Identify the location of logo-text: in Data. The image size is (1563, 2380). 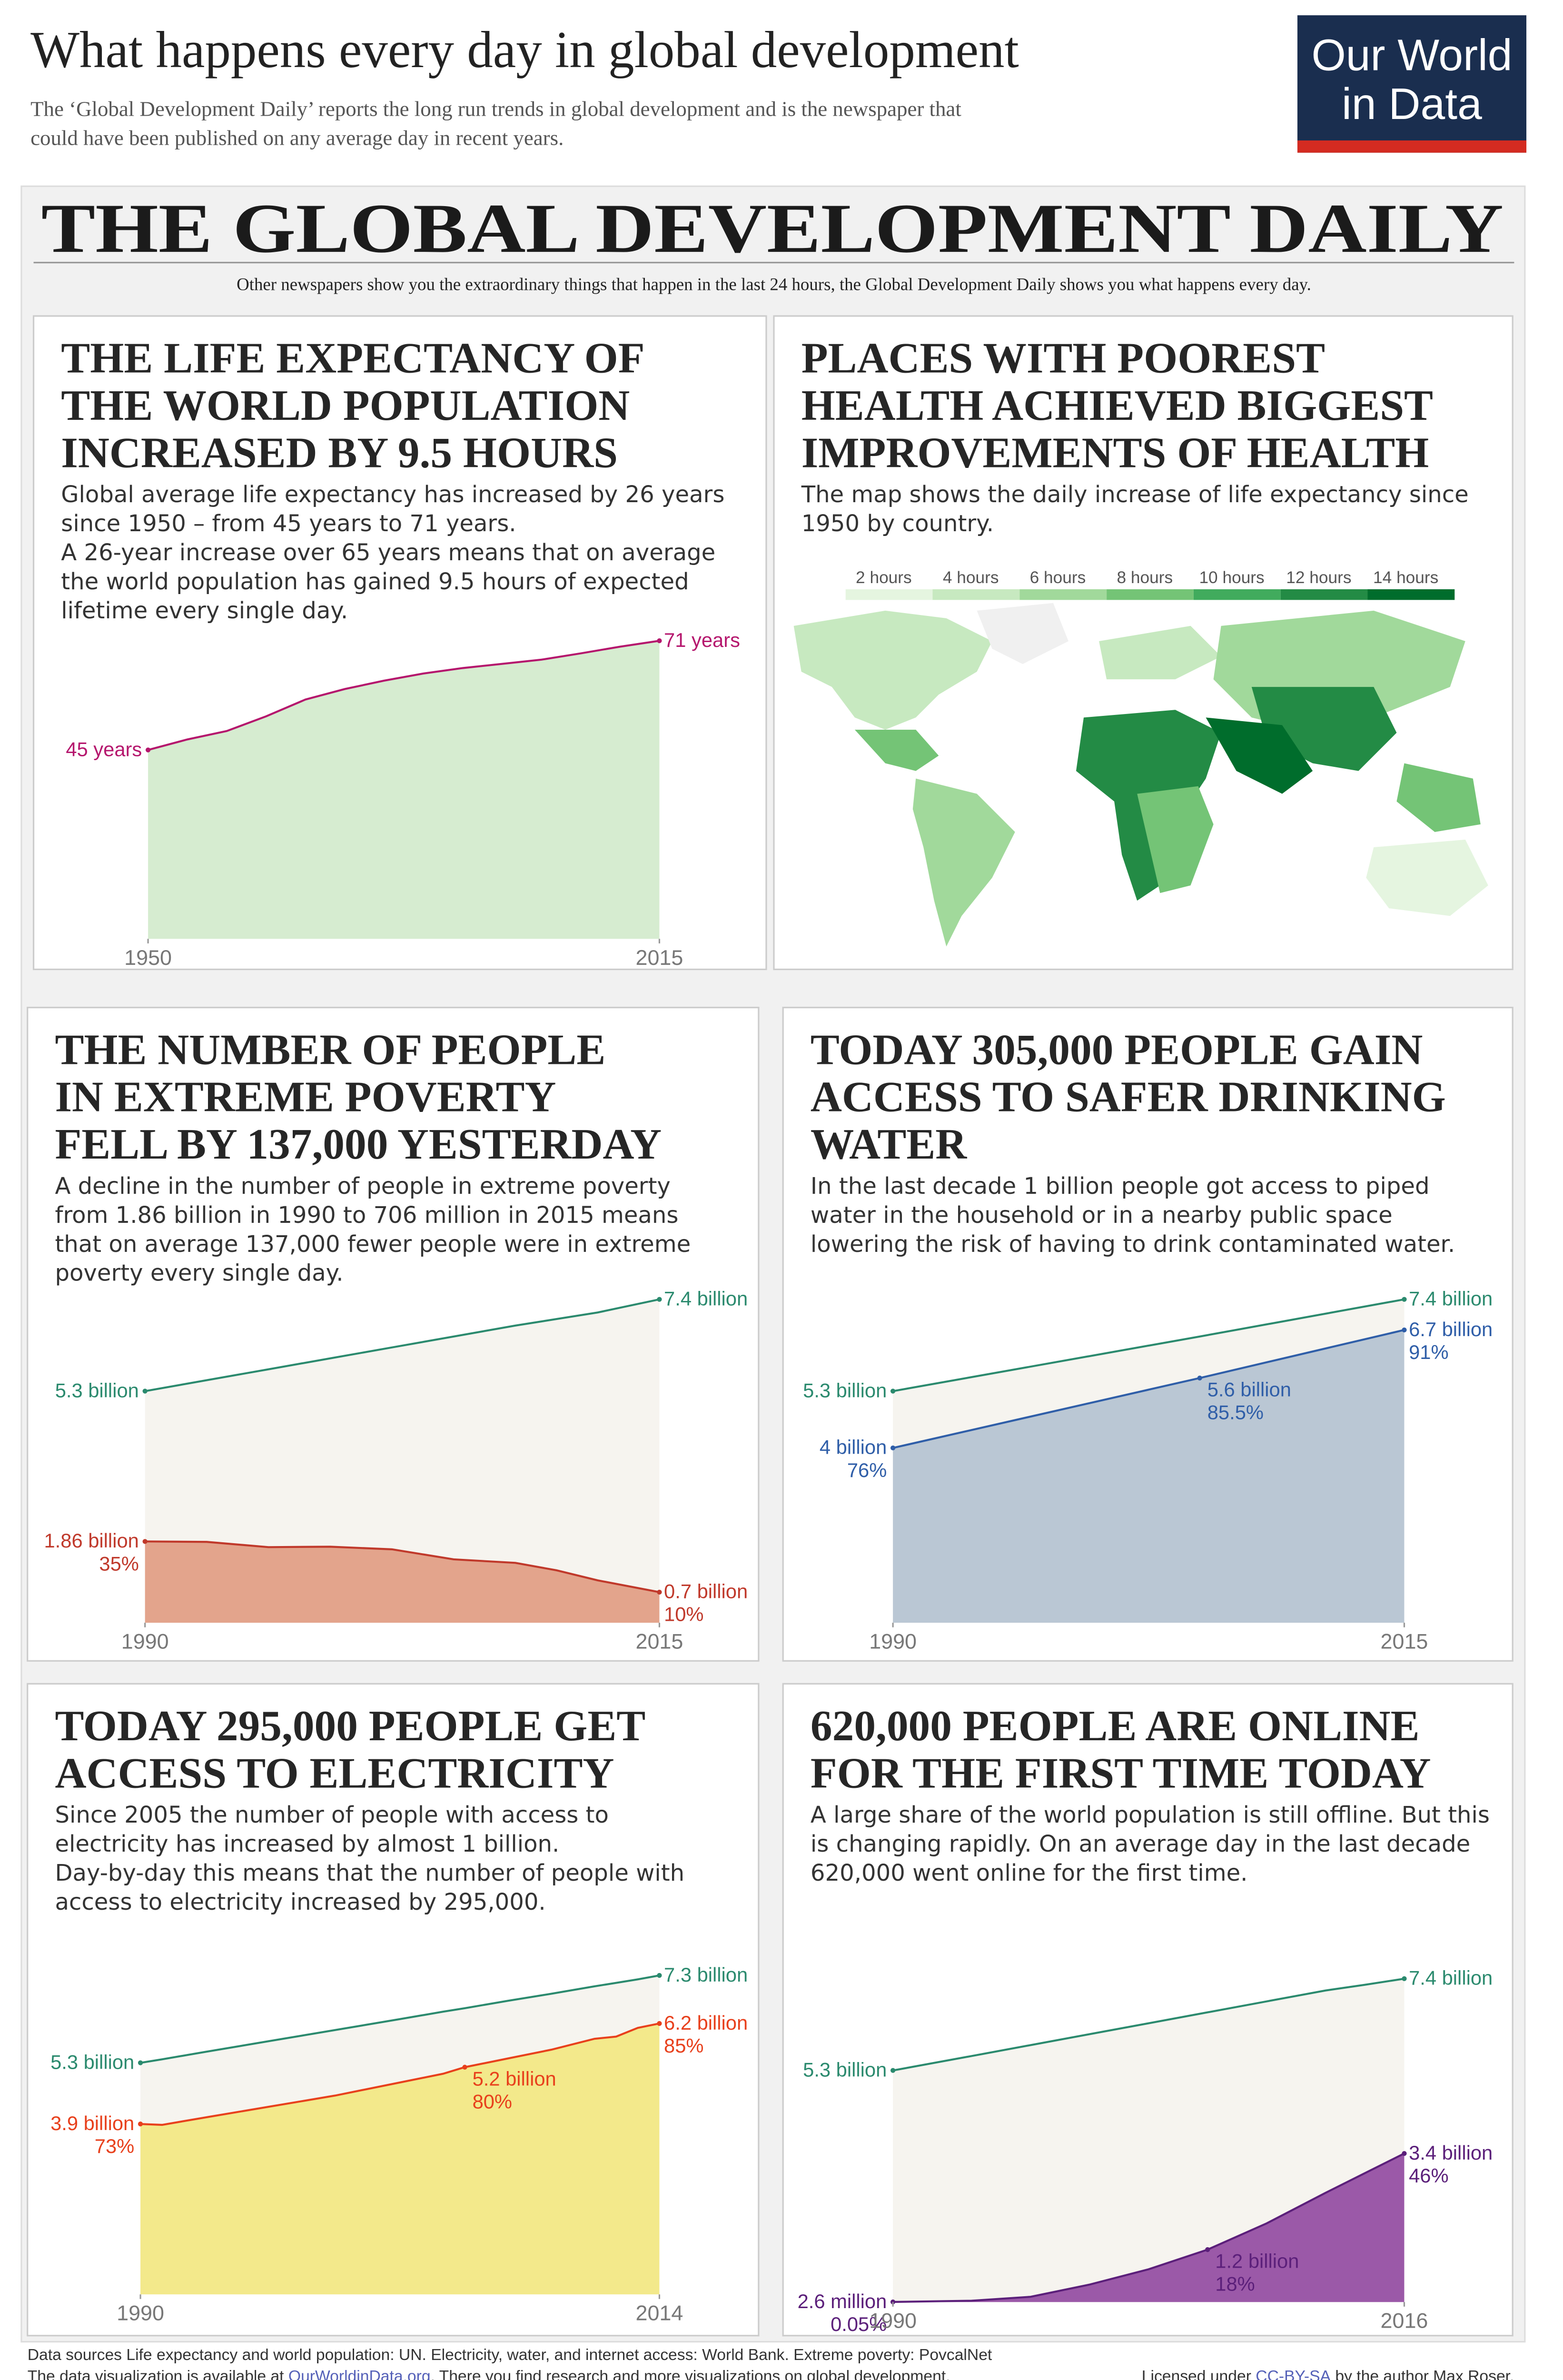
(1412, 104).